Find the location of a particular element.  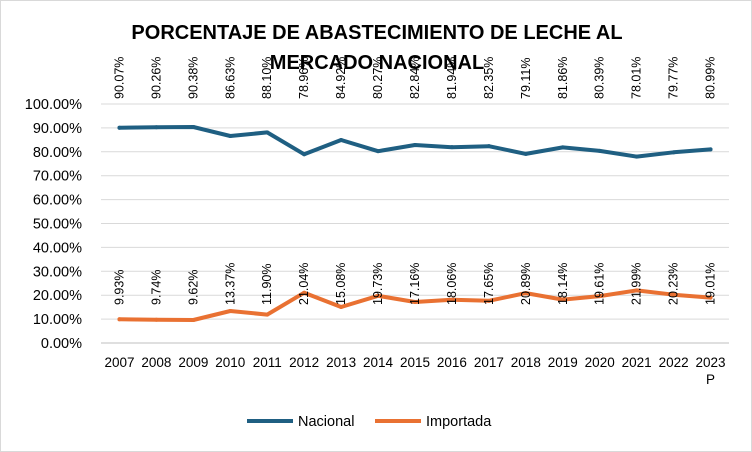

x-tick-label: 2023 P is located at coordinates (711, 371).